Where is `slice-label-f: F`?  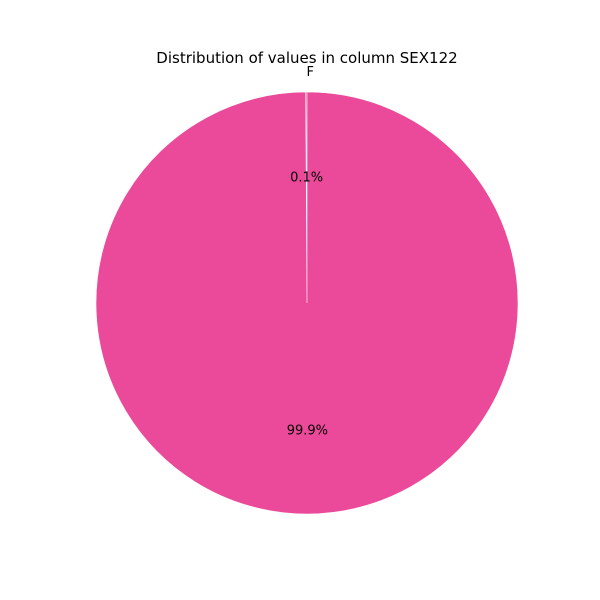 slice-label-f: F is located at coordinates (310, 72).